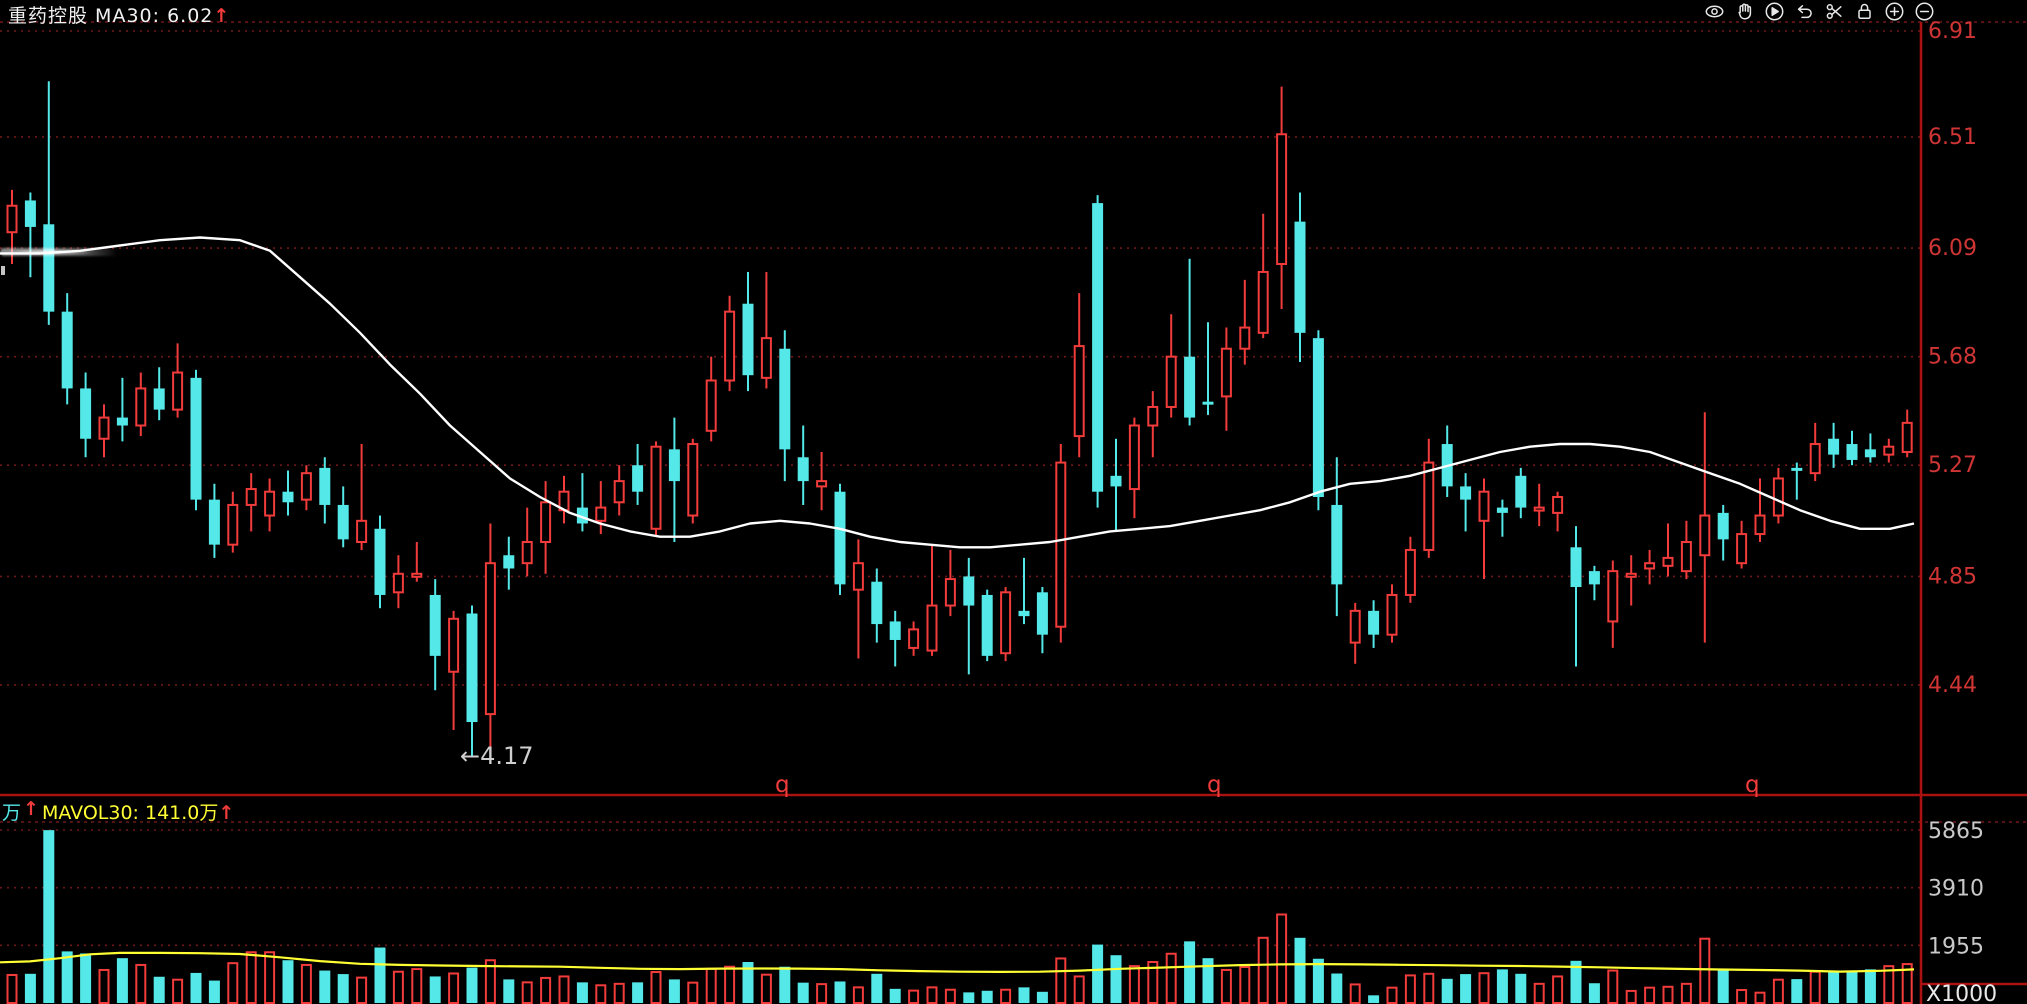 The image size is (2027, 1004). Describe the element at coordinates (1774, 11) in the screenshot. I see `play-icon` at that location.